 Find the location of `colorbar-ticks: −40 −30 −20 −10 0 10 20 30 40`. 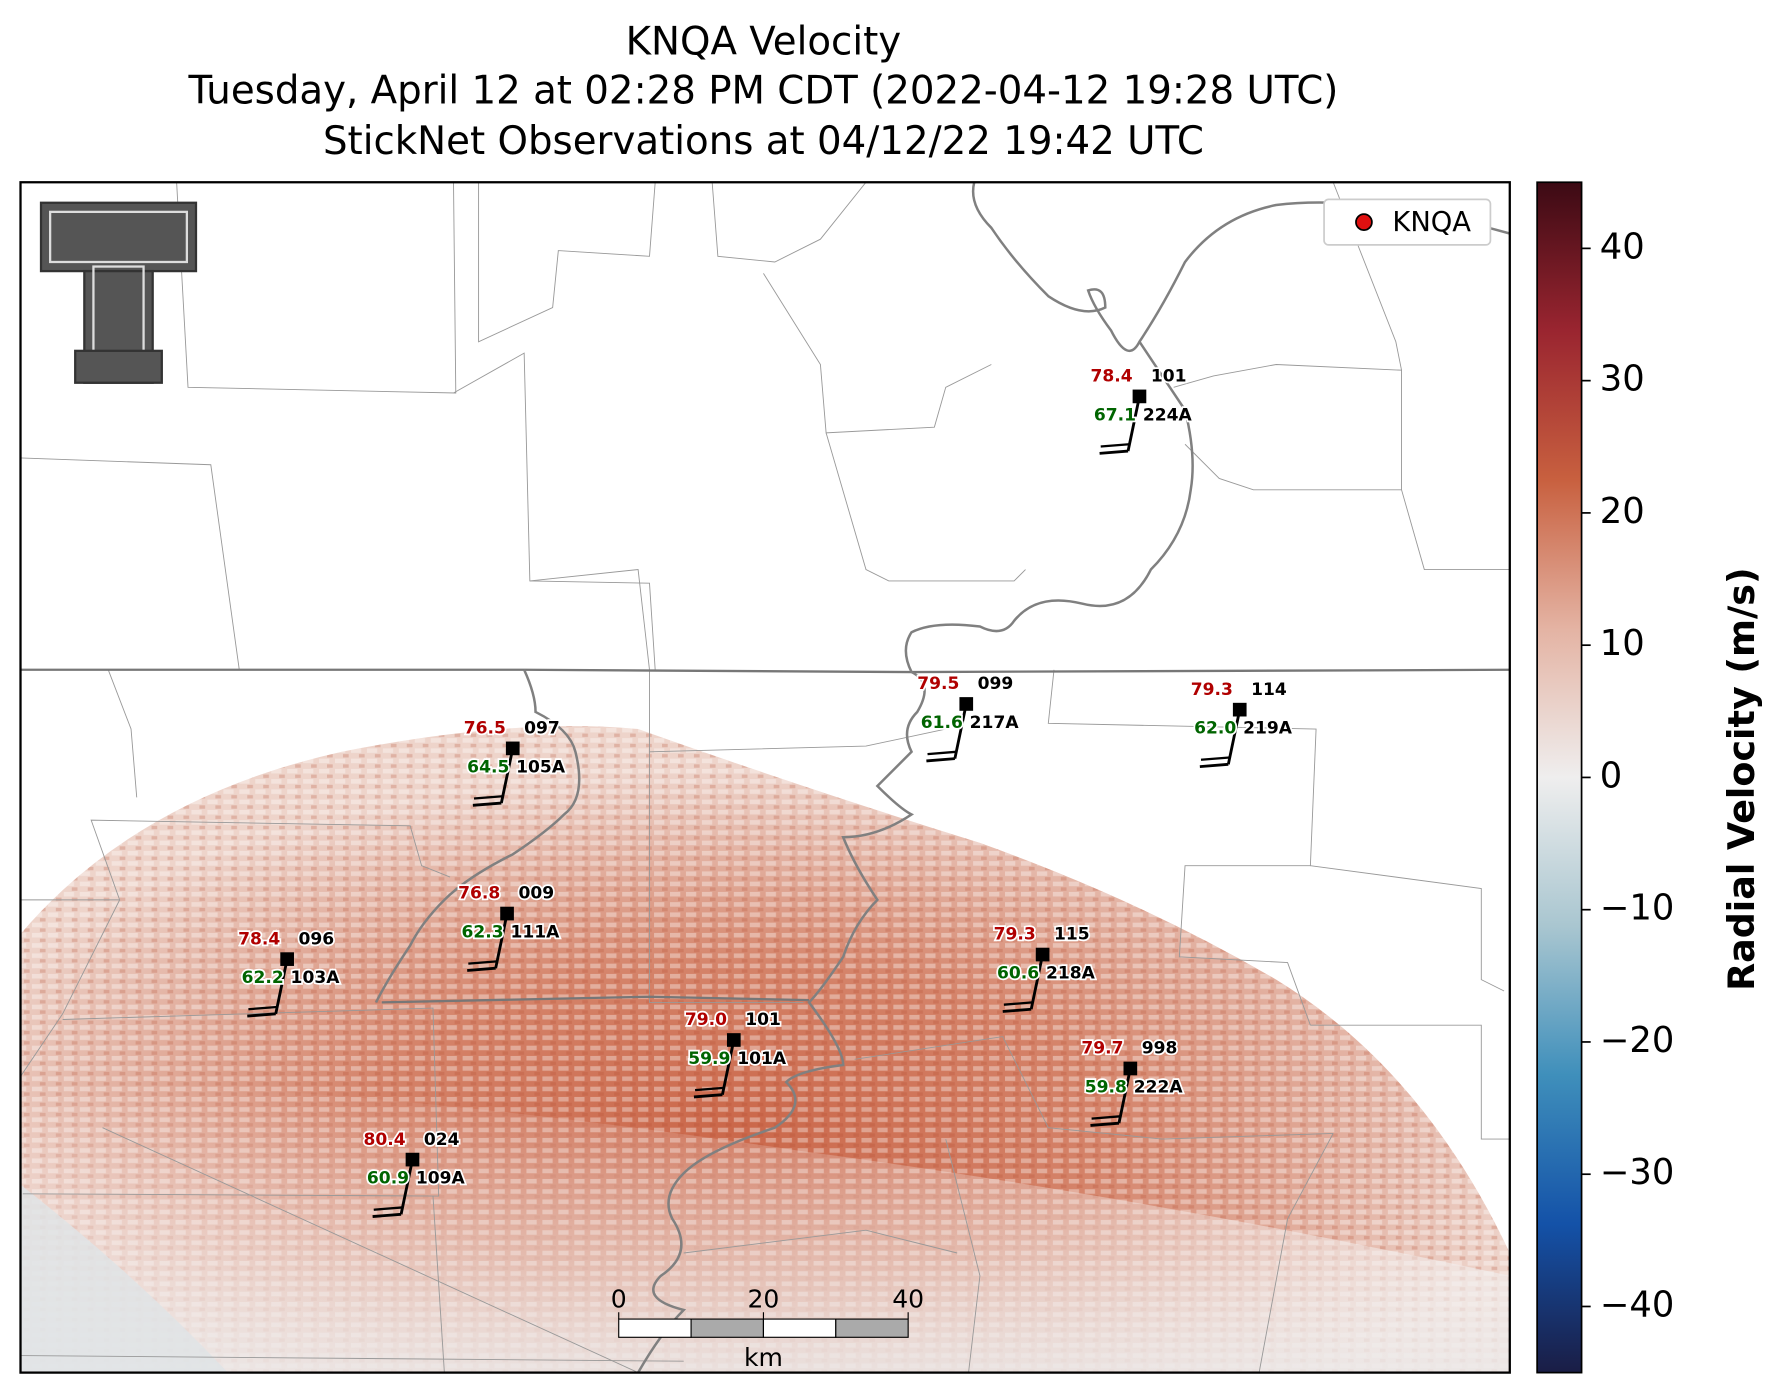

colorbar-ticks: −40 −30 −20 −10 0 10 20 30 40 is located at coordinates (1628, 775).